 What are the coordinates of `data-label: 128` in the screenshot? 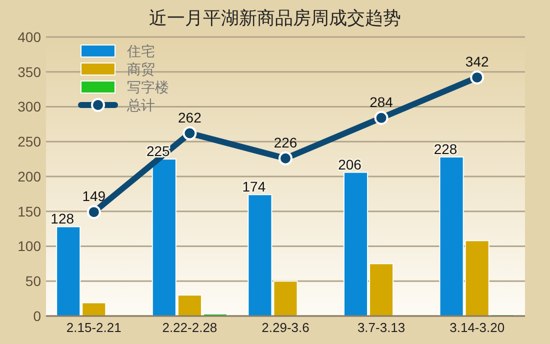 It's located at (62, 218).